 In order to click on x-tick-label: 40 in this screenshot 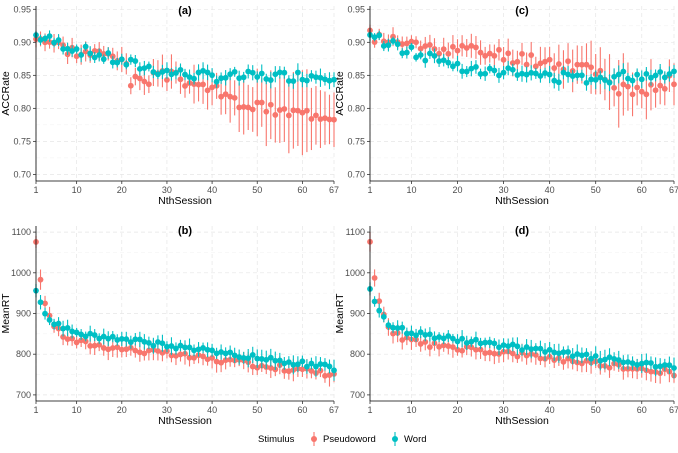, I will do `click(550, 190)`.